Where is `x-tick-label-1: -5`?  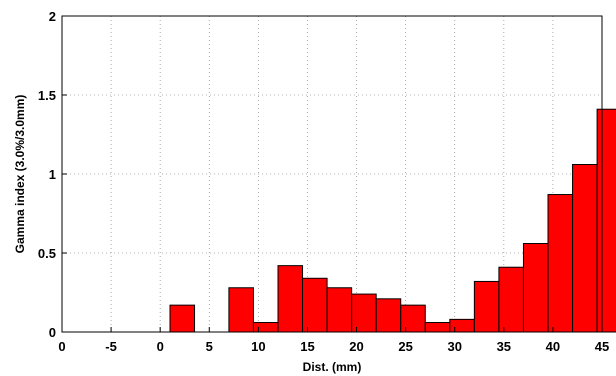
x-tick-label-1: -5 is located at coordinates (111, 346).